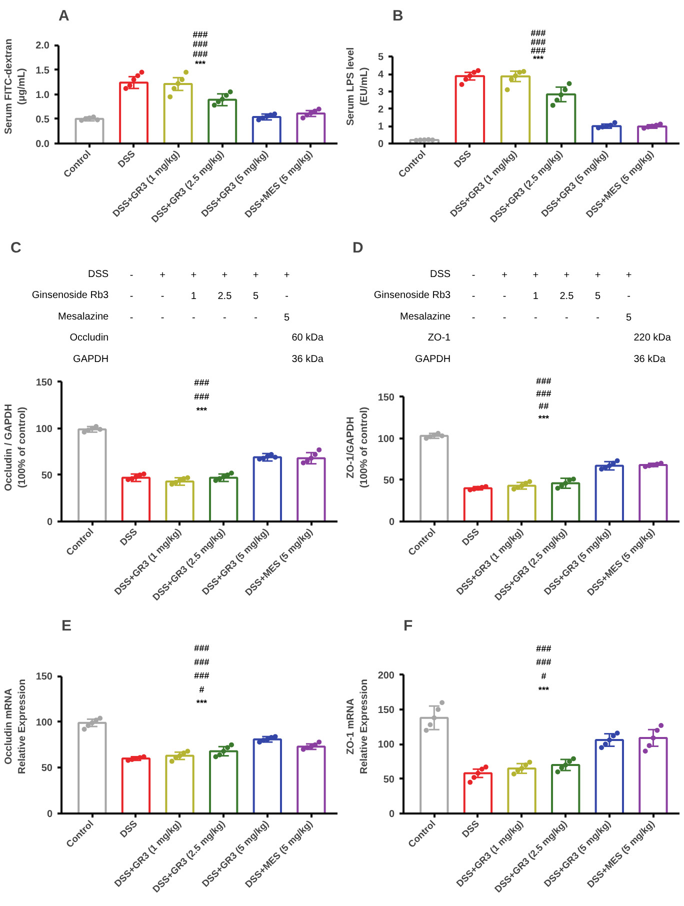 This screenshot has height=906, width=684. I want to click on category-label: DSS, so click(98, 274).